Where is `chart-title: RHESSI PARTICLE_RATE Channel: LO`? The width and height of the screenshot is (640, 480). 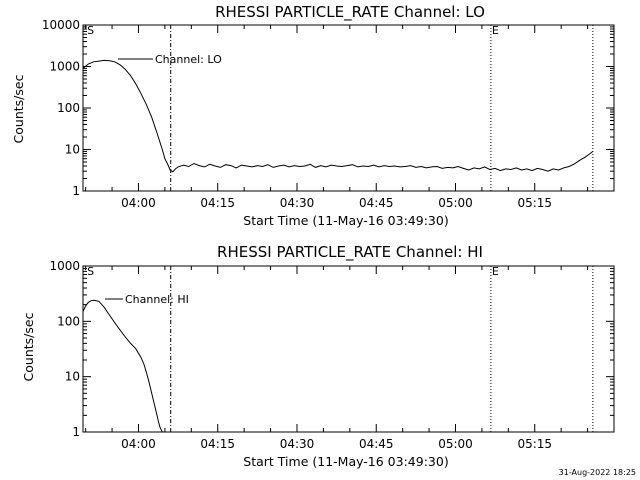
chart-title: RHESSI PARTICLE_RATE Channel: LO is located at coordinates (350, 12).